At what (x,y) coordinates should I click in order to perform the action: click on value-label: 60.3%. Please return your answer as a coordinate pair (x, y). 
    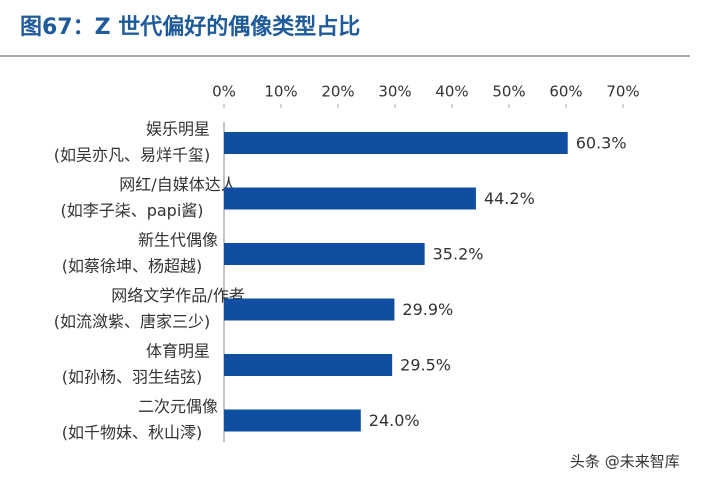
    Looking at the image, I should click on (601, 143).